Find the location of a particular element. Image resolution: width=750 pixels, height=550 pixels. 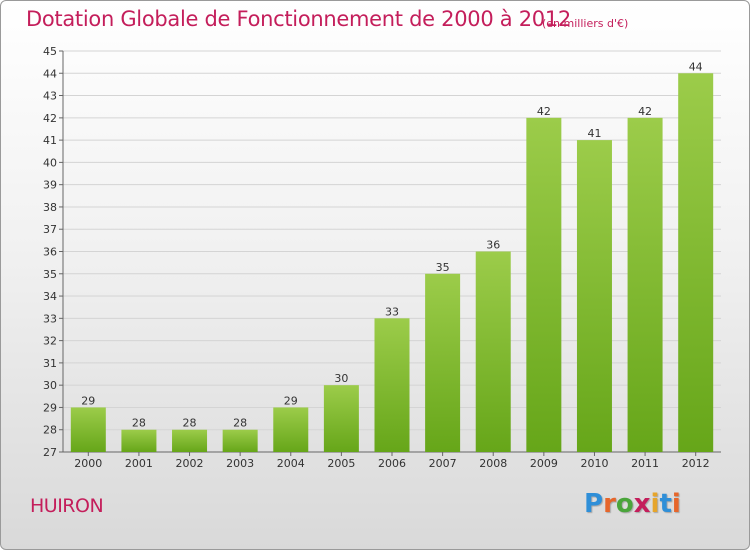

y-tick-label: 28 is located at coordinates (50, 430).